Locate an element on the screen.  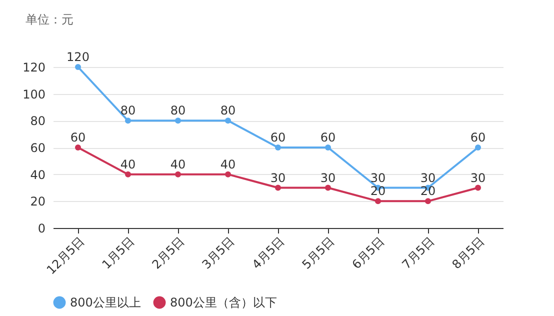
data-label: 120 is located at coordinates (78, 57).